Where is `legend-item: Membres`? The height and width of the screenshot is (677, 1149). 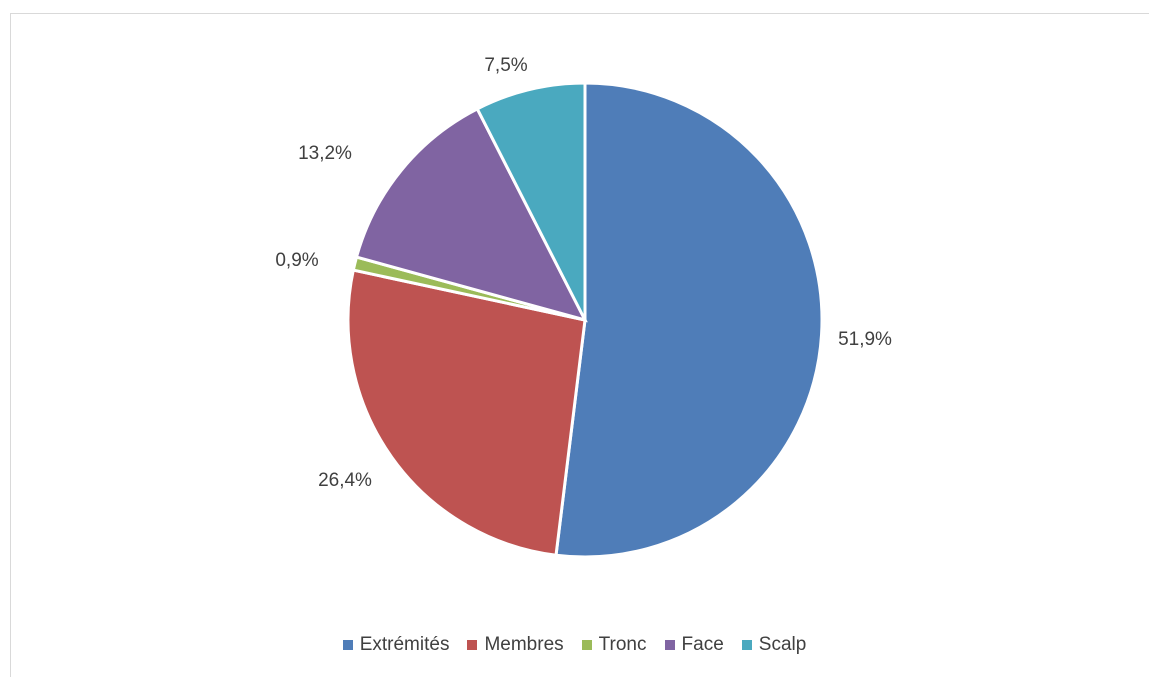 legend-item: Membres is located at coordinates (515, 645).